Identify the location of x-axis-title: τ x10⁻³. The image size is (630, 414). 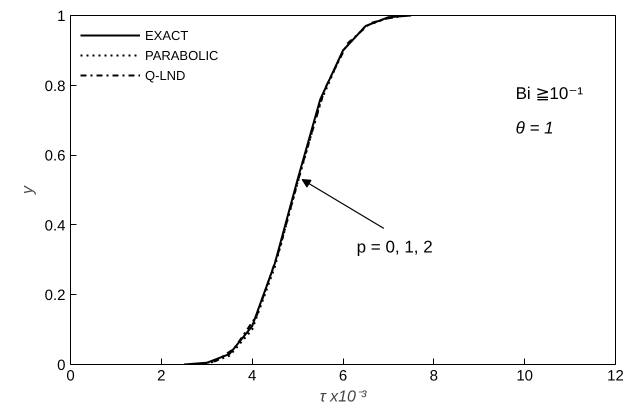
(343, 397).